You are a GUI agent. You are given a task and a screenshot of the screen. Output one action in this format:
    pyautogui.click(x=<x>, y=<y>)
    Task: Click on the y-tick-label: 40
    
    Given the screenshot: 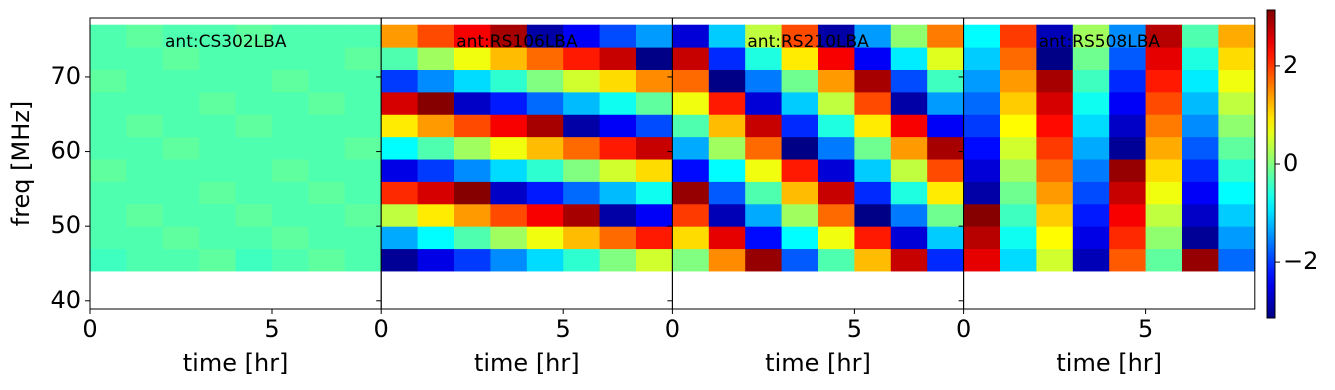 What is the action you would take?
    pyautogui.click(x=65, y=300)
    